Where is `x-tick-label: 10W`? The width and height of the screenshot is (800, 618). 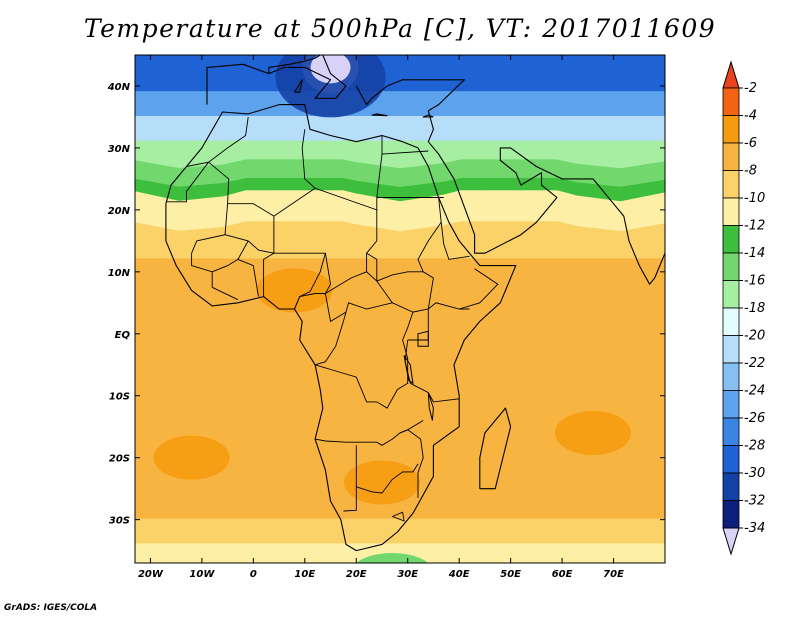
x-tick-label: 10W is located at coordinates (202, 574).